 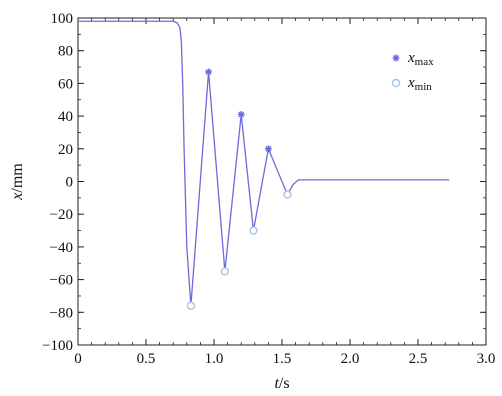 I want to click on y-axis-unit: /mm, so click(x=17, y=178).